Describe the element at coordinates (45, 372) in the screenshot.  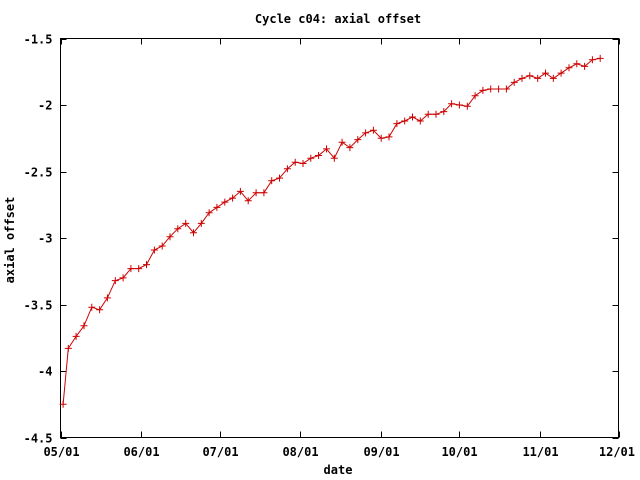
I see `y-tick-label: -4` at that location.